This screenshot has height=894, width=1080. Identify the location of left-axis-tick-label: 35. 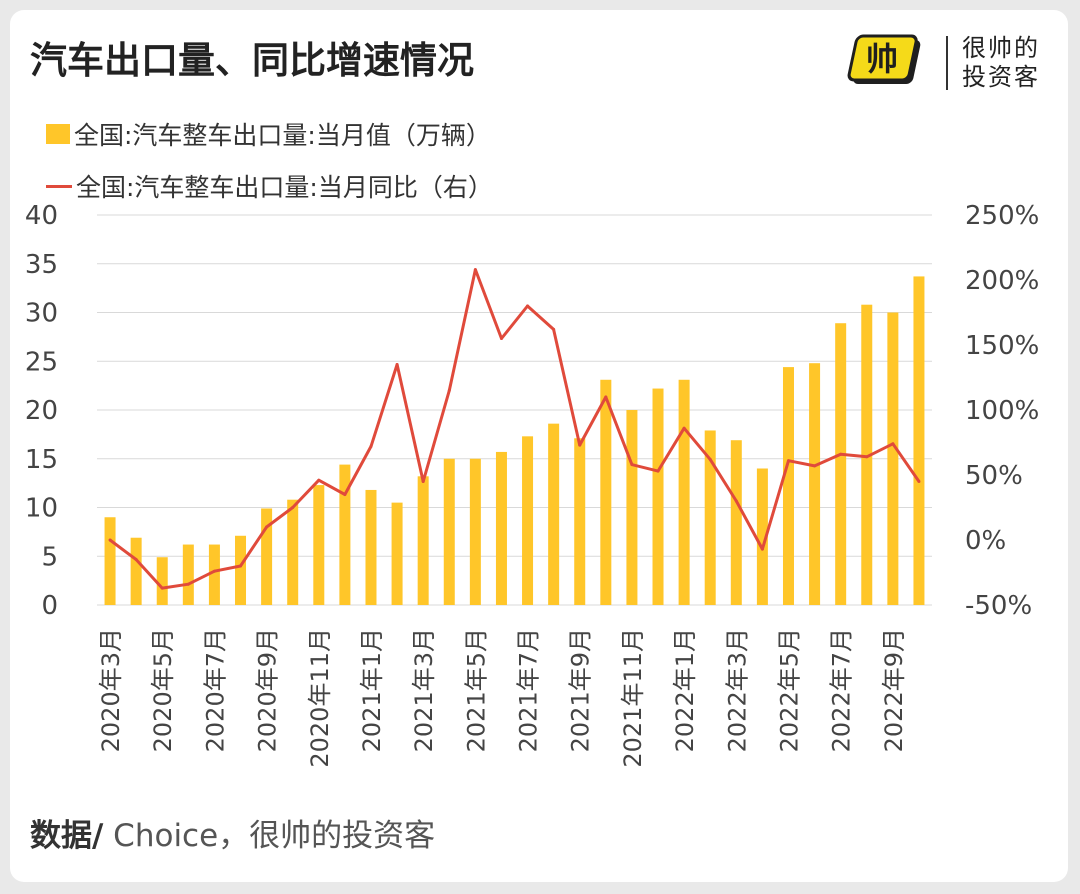
(41, 265).